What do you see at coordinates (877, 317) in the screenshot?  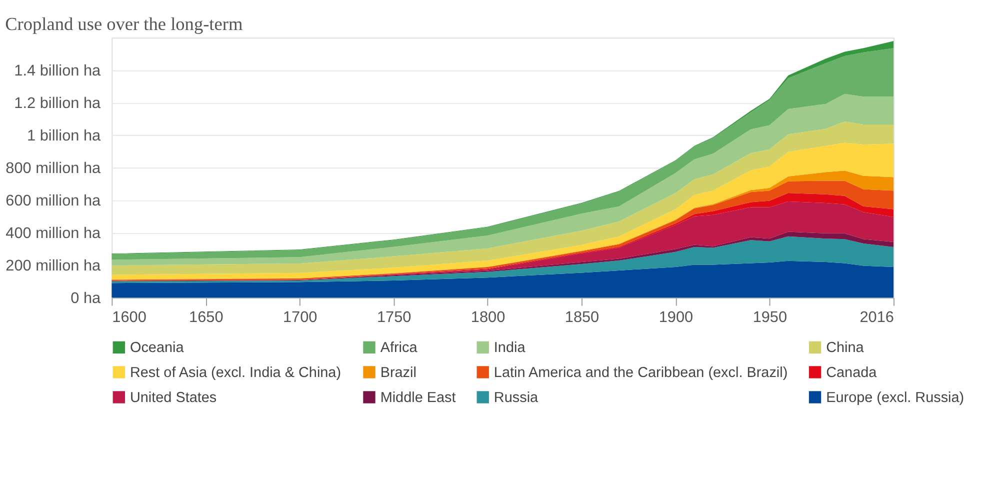 I see `x-tick-label: 2016` at bounding box center [877, 317].